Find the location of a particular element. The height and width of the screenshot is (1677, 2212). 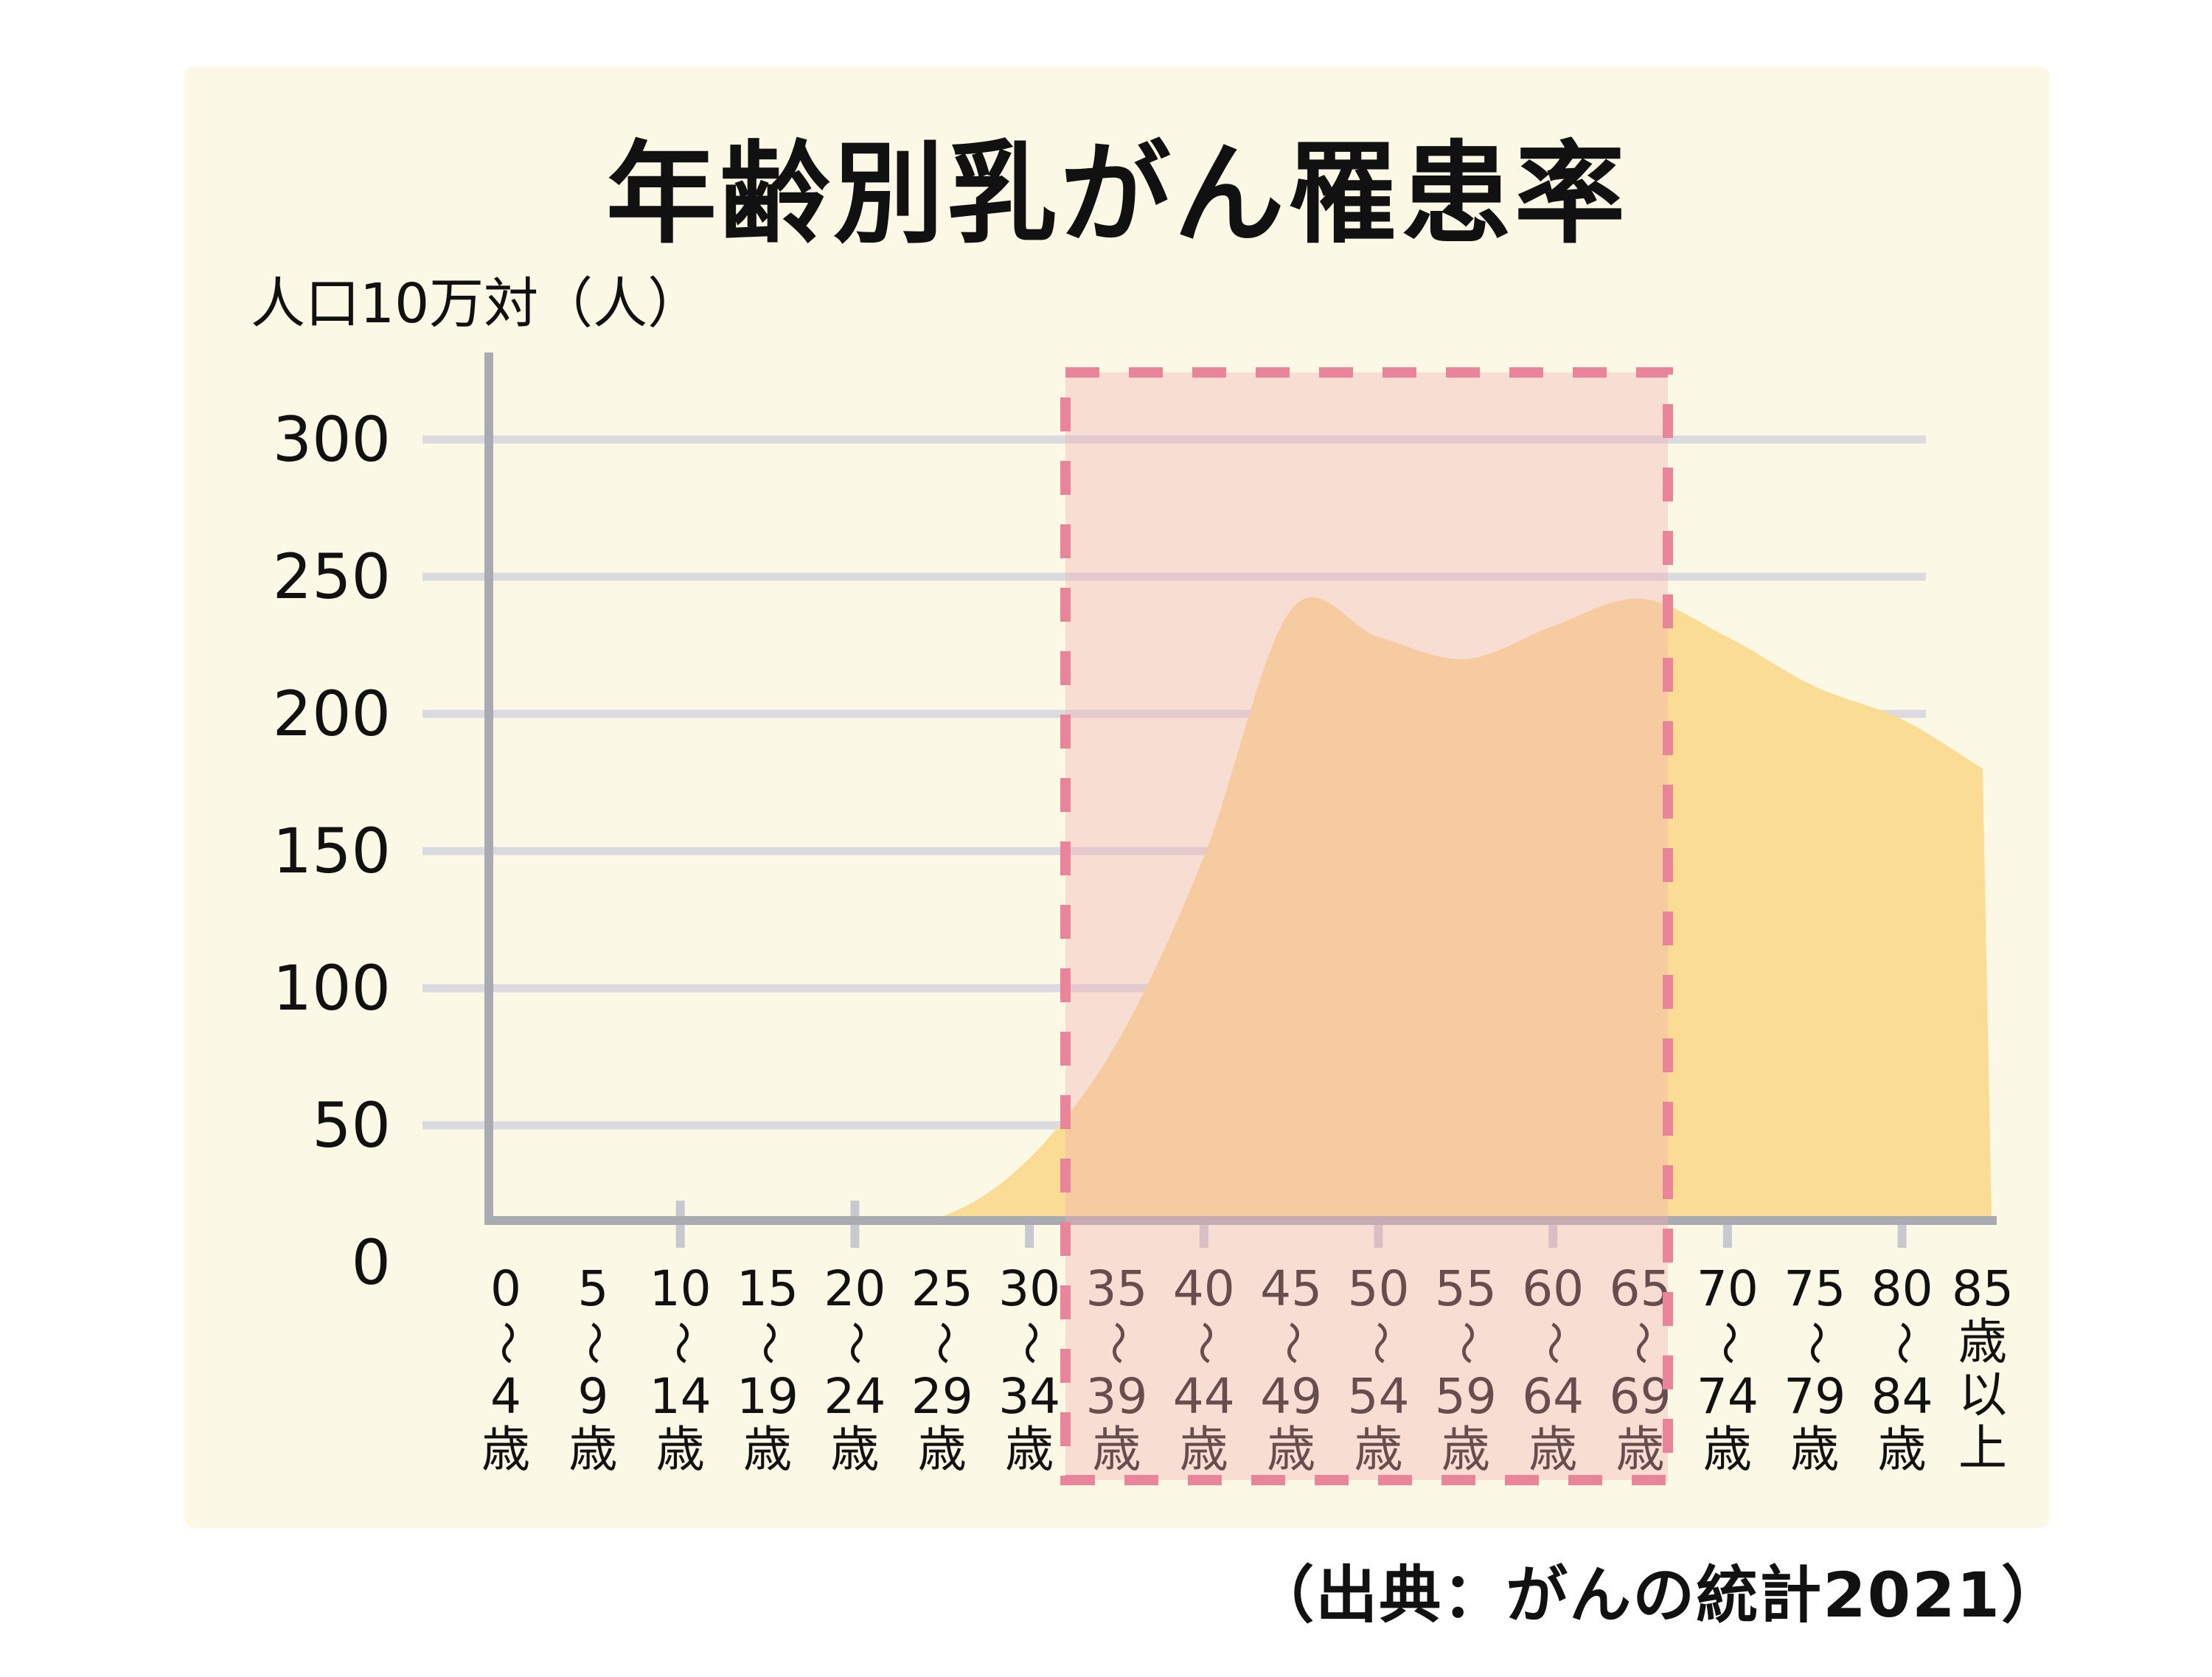

x-label-70〜74歳: 70 〜 74 歳 is located at coordinates (1727, 1369).